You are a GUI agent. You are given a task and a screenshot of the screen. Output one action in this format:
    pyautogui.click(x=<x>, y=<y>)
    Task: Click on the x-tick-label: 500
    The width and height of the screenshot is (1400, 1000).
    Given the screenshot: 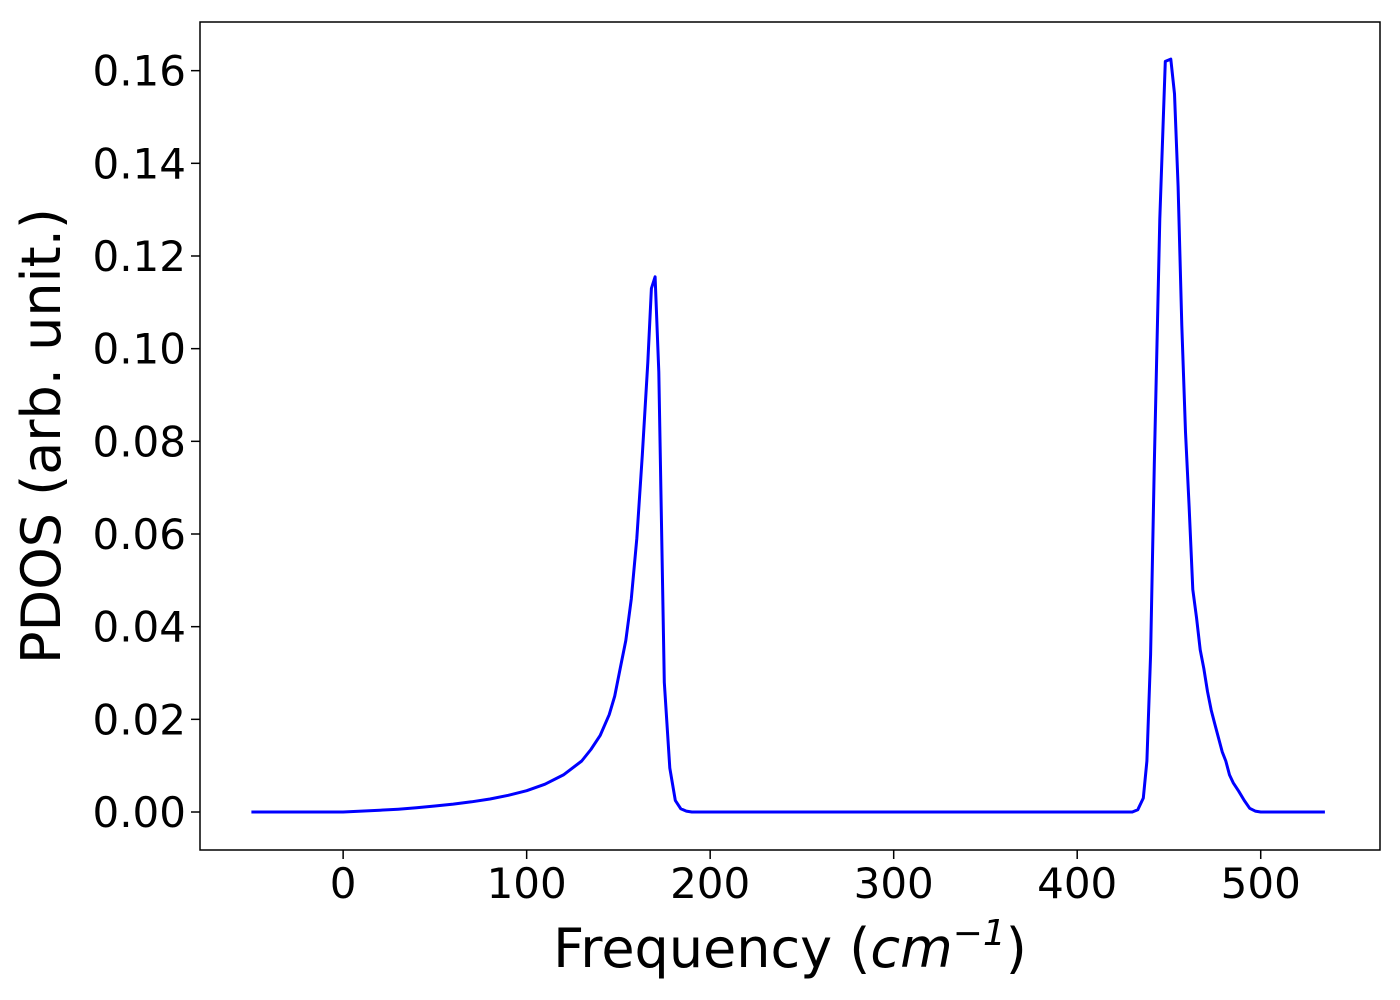 What is the action you would take?
    pyautogui.click(x=1261, y=883)
    